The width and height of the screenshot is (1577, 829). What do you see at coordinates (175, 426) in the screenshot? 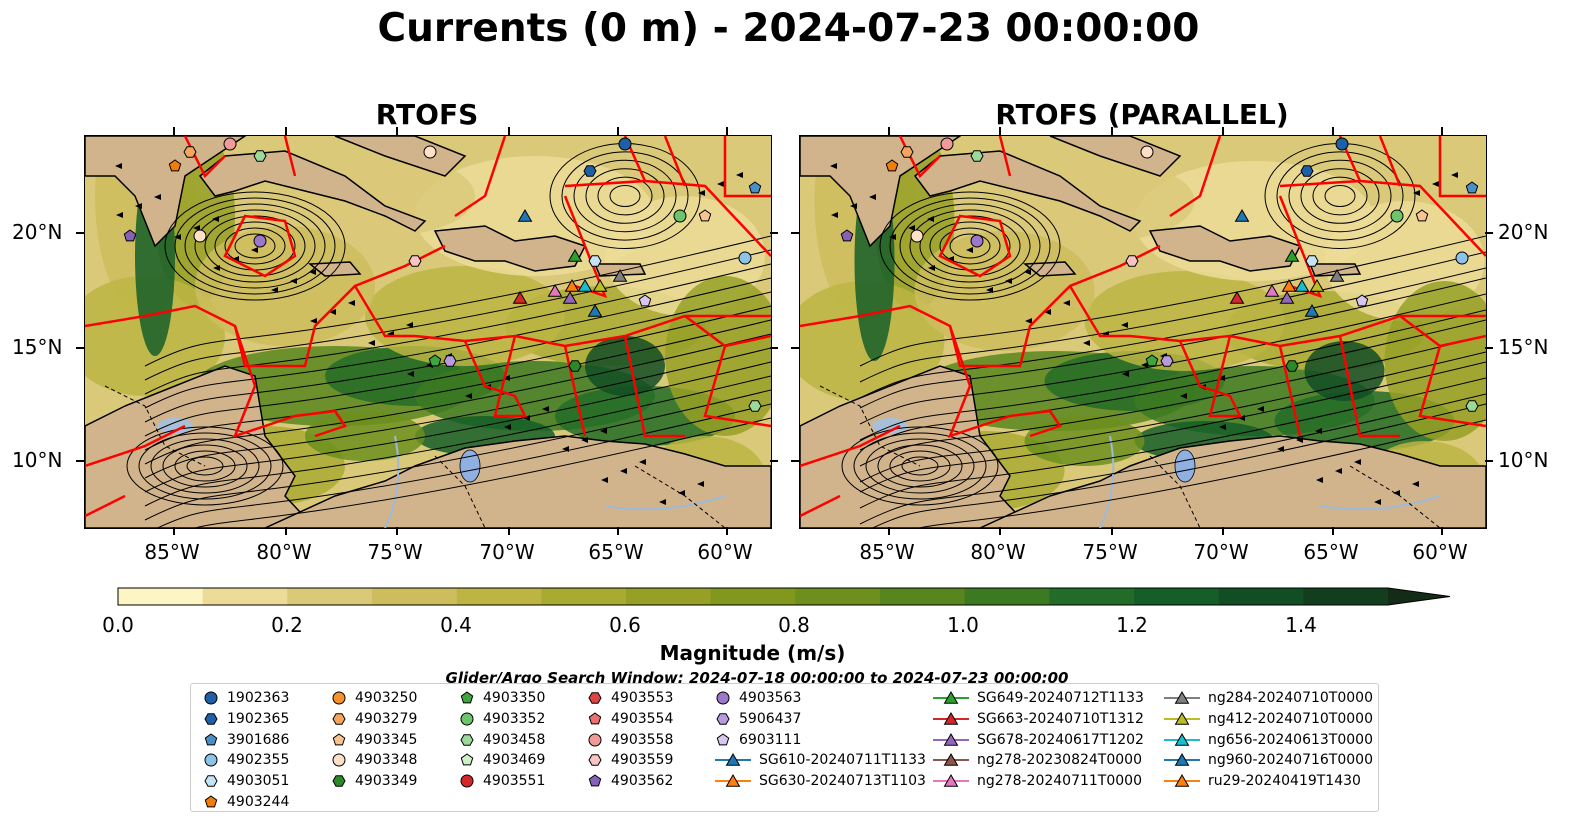
I see `lake-nicaragua` at bounding box center [175, 426].